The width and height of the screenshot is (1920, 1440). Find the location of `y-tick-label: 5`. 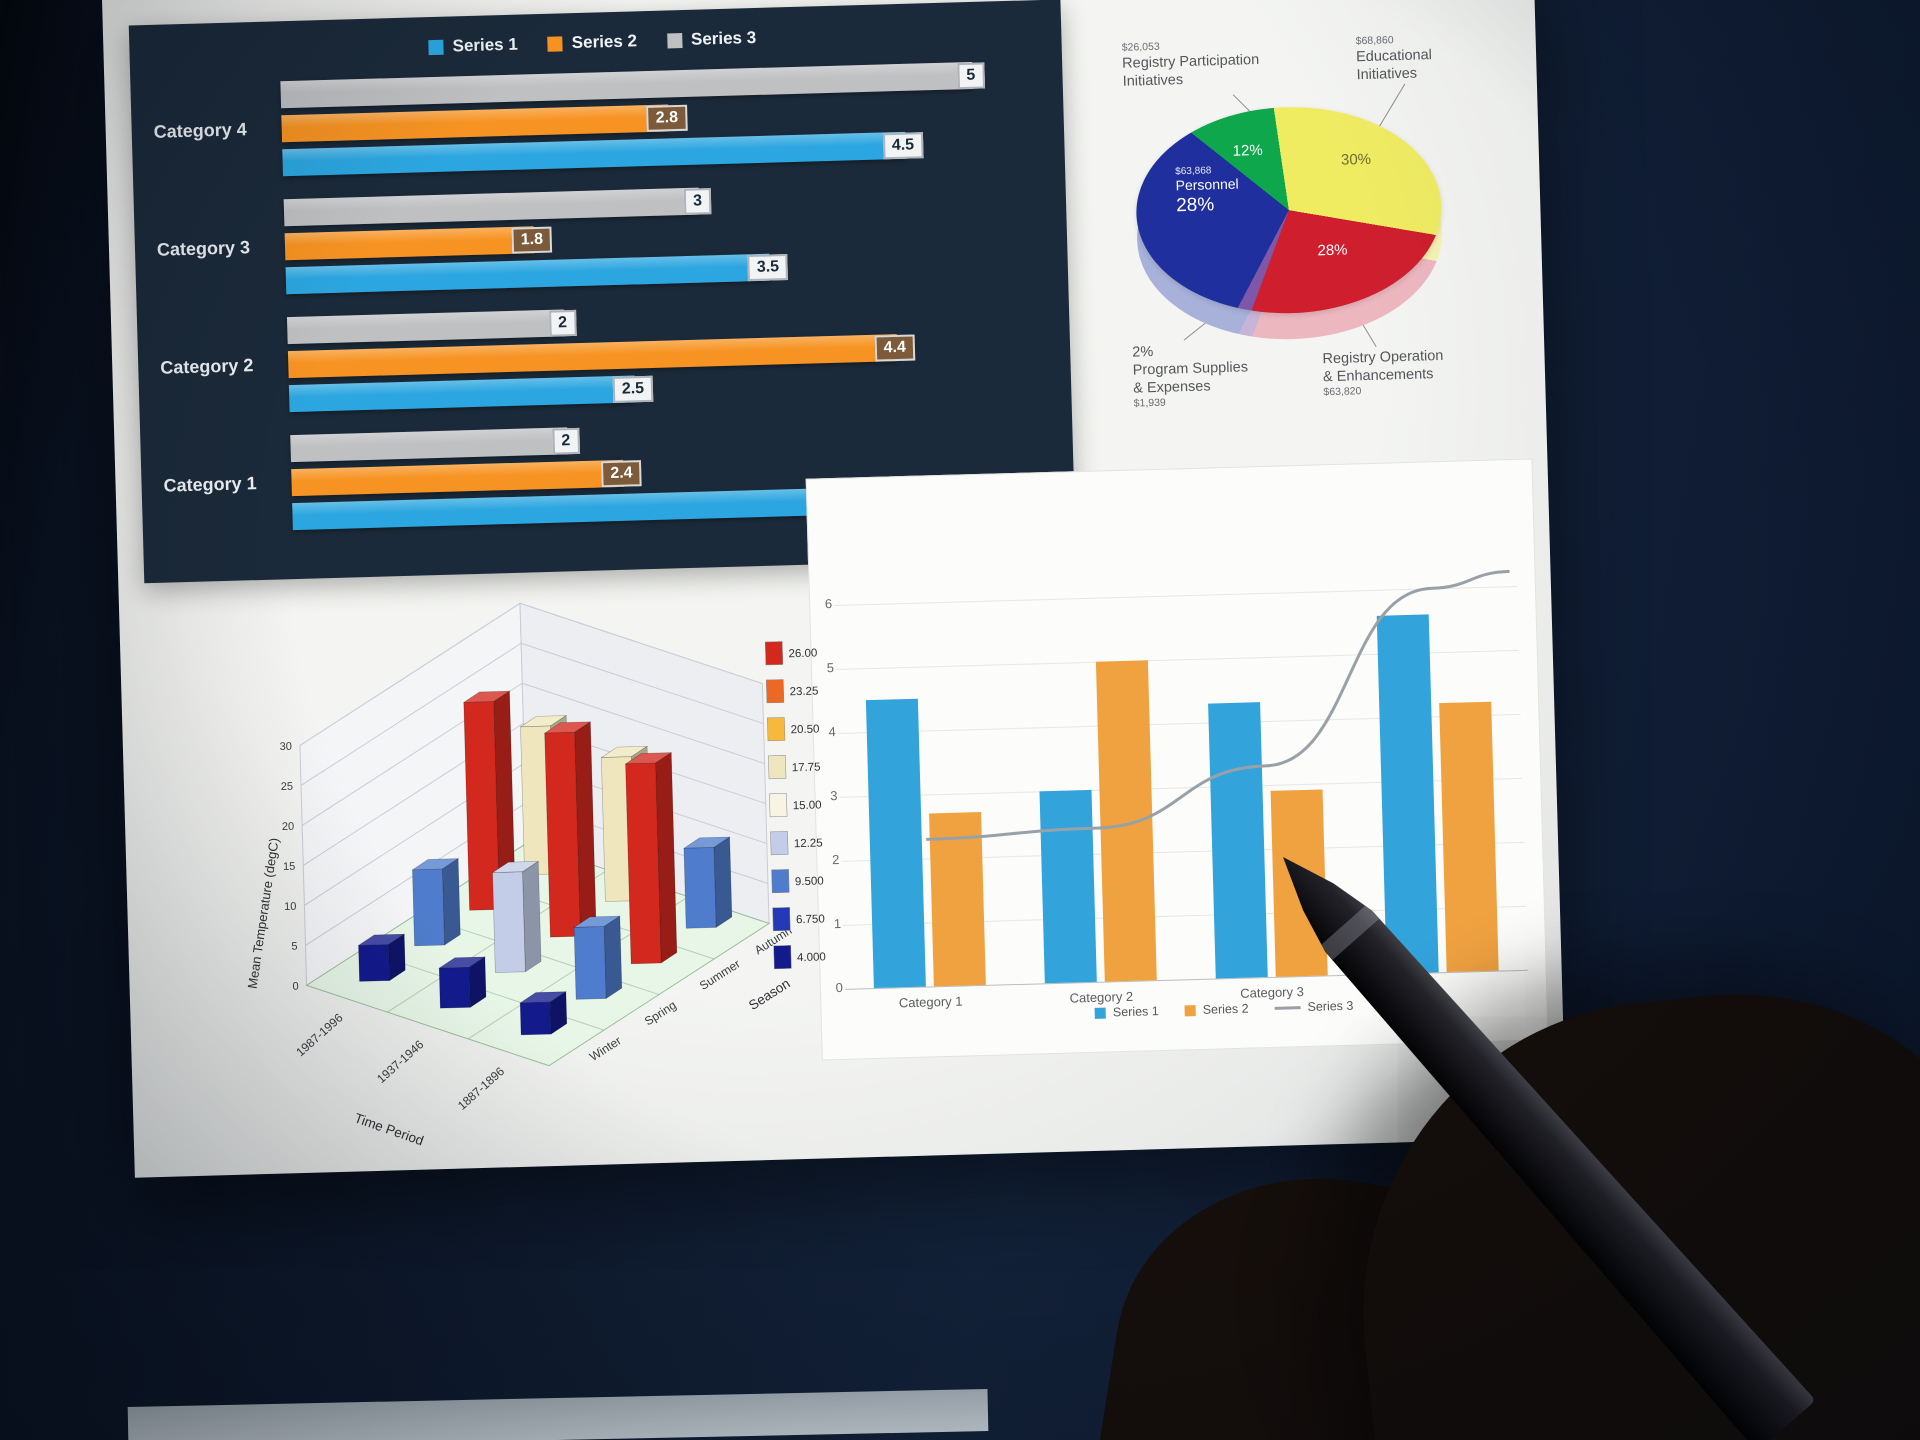

y-tick-label: 5 is located at coordinates (294, 947).